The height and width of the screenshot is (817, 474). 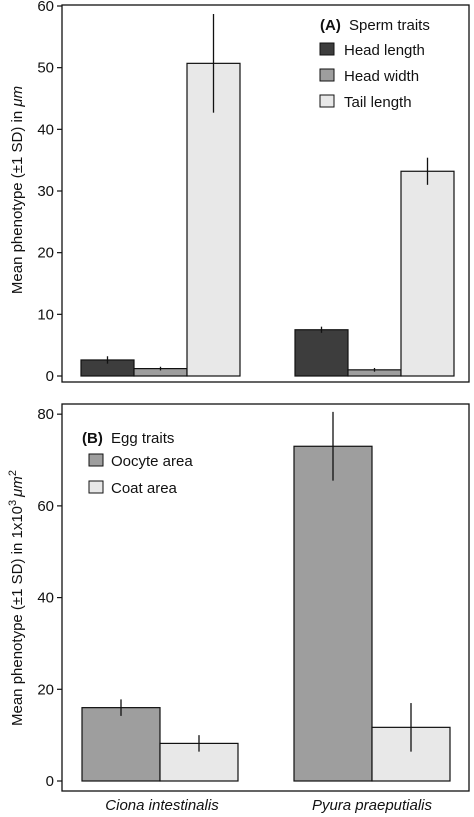 I want to click on panel-a-ytick-label-3: 30, so click(x=45, y=191).